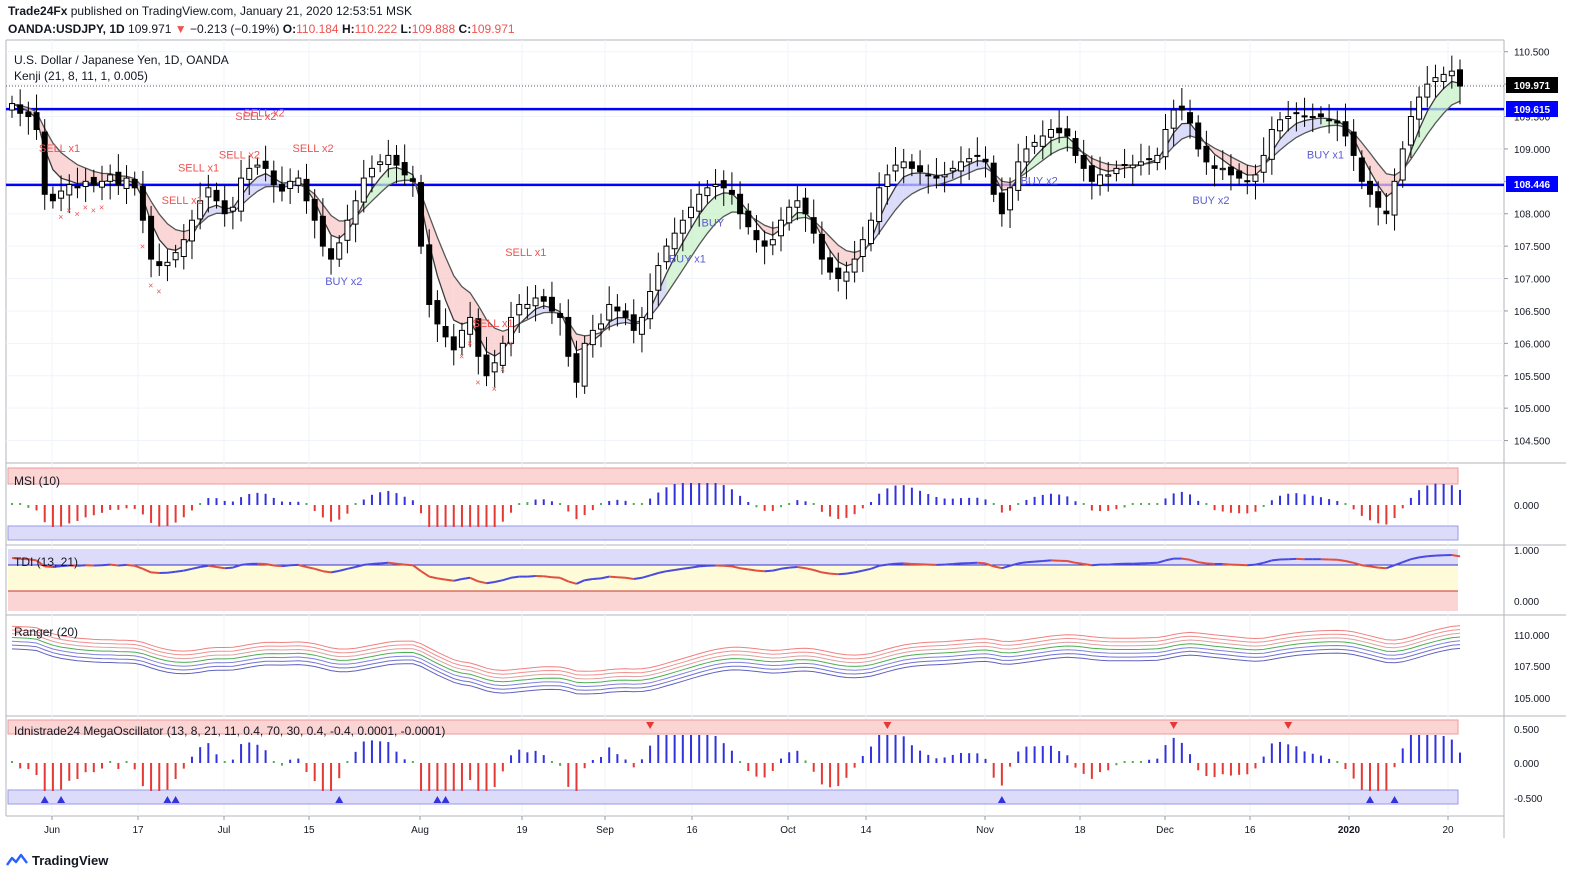 This screenshot has width=1572, height=881. Describe the element at coordinates (81, 76) in the screenshot. I see `kenji-indicator-label: Kenji (21, 8, 11, 1, 0.005)` at that location.